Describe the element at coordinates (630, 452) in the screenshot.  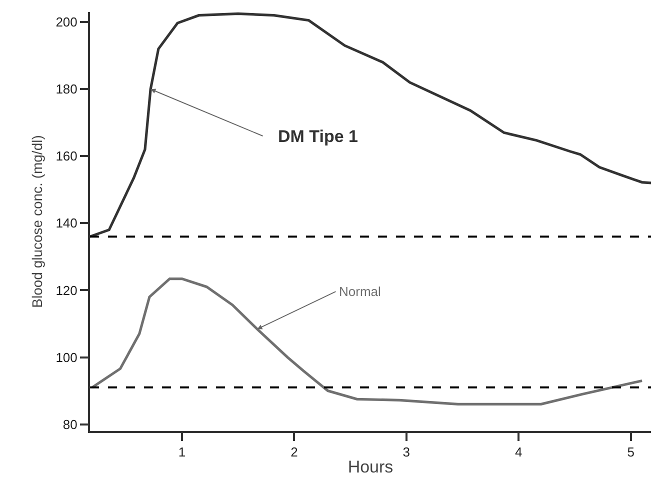
I see `x-tick-label: 5` at that location.